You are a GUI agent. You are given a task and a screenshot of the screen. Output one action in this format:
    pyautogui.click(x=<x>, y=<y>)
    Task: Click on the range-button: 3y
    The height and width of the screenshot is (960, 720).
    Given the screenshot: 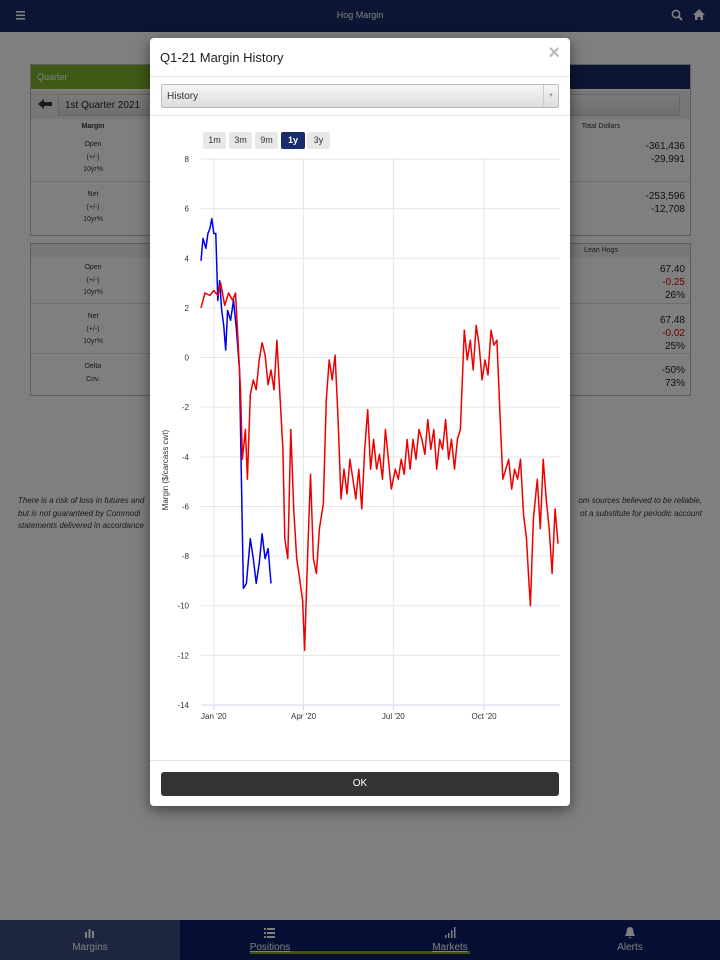 What is the action you would take?
    pyautogui.click(x=318, y=140)
    